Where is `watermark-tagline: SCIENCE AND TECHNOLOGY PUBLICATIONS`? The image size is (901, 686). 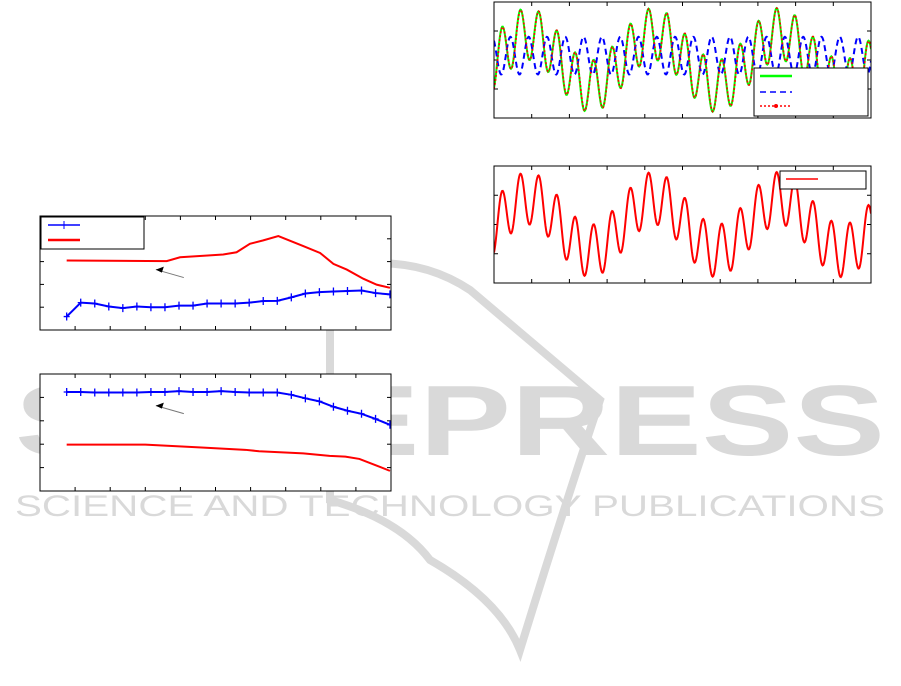
watermark-tagline: SCIENCE AND TECHNOLOGY PUBLICATIONS is located at coordinates (450, 506).